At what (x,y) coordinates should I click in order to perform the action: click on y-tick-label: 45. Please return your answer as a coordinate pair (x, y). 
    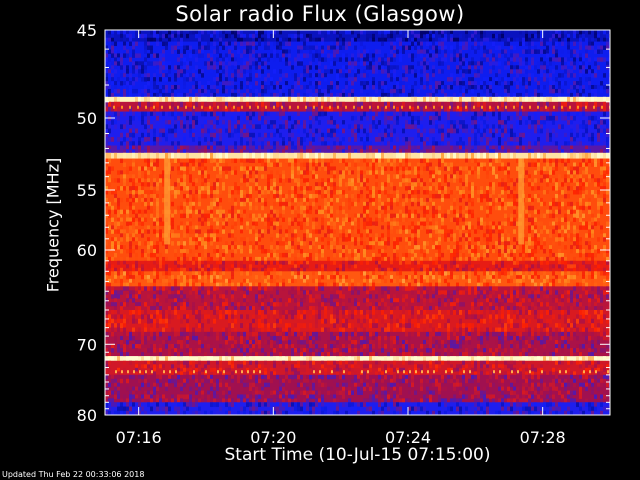
    Looking at the image, I should click on (87, 30).